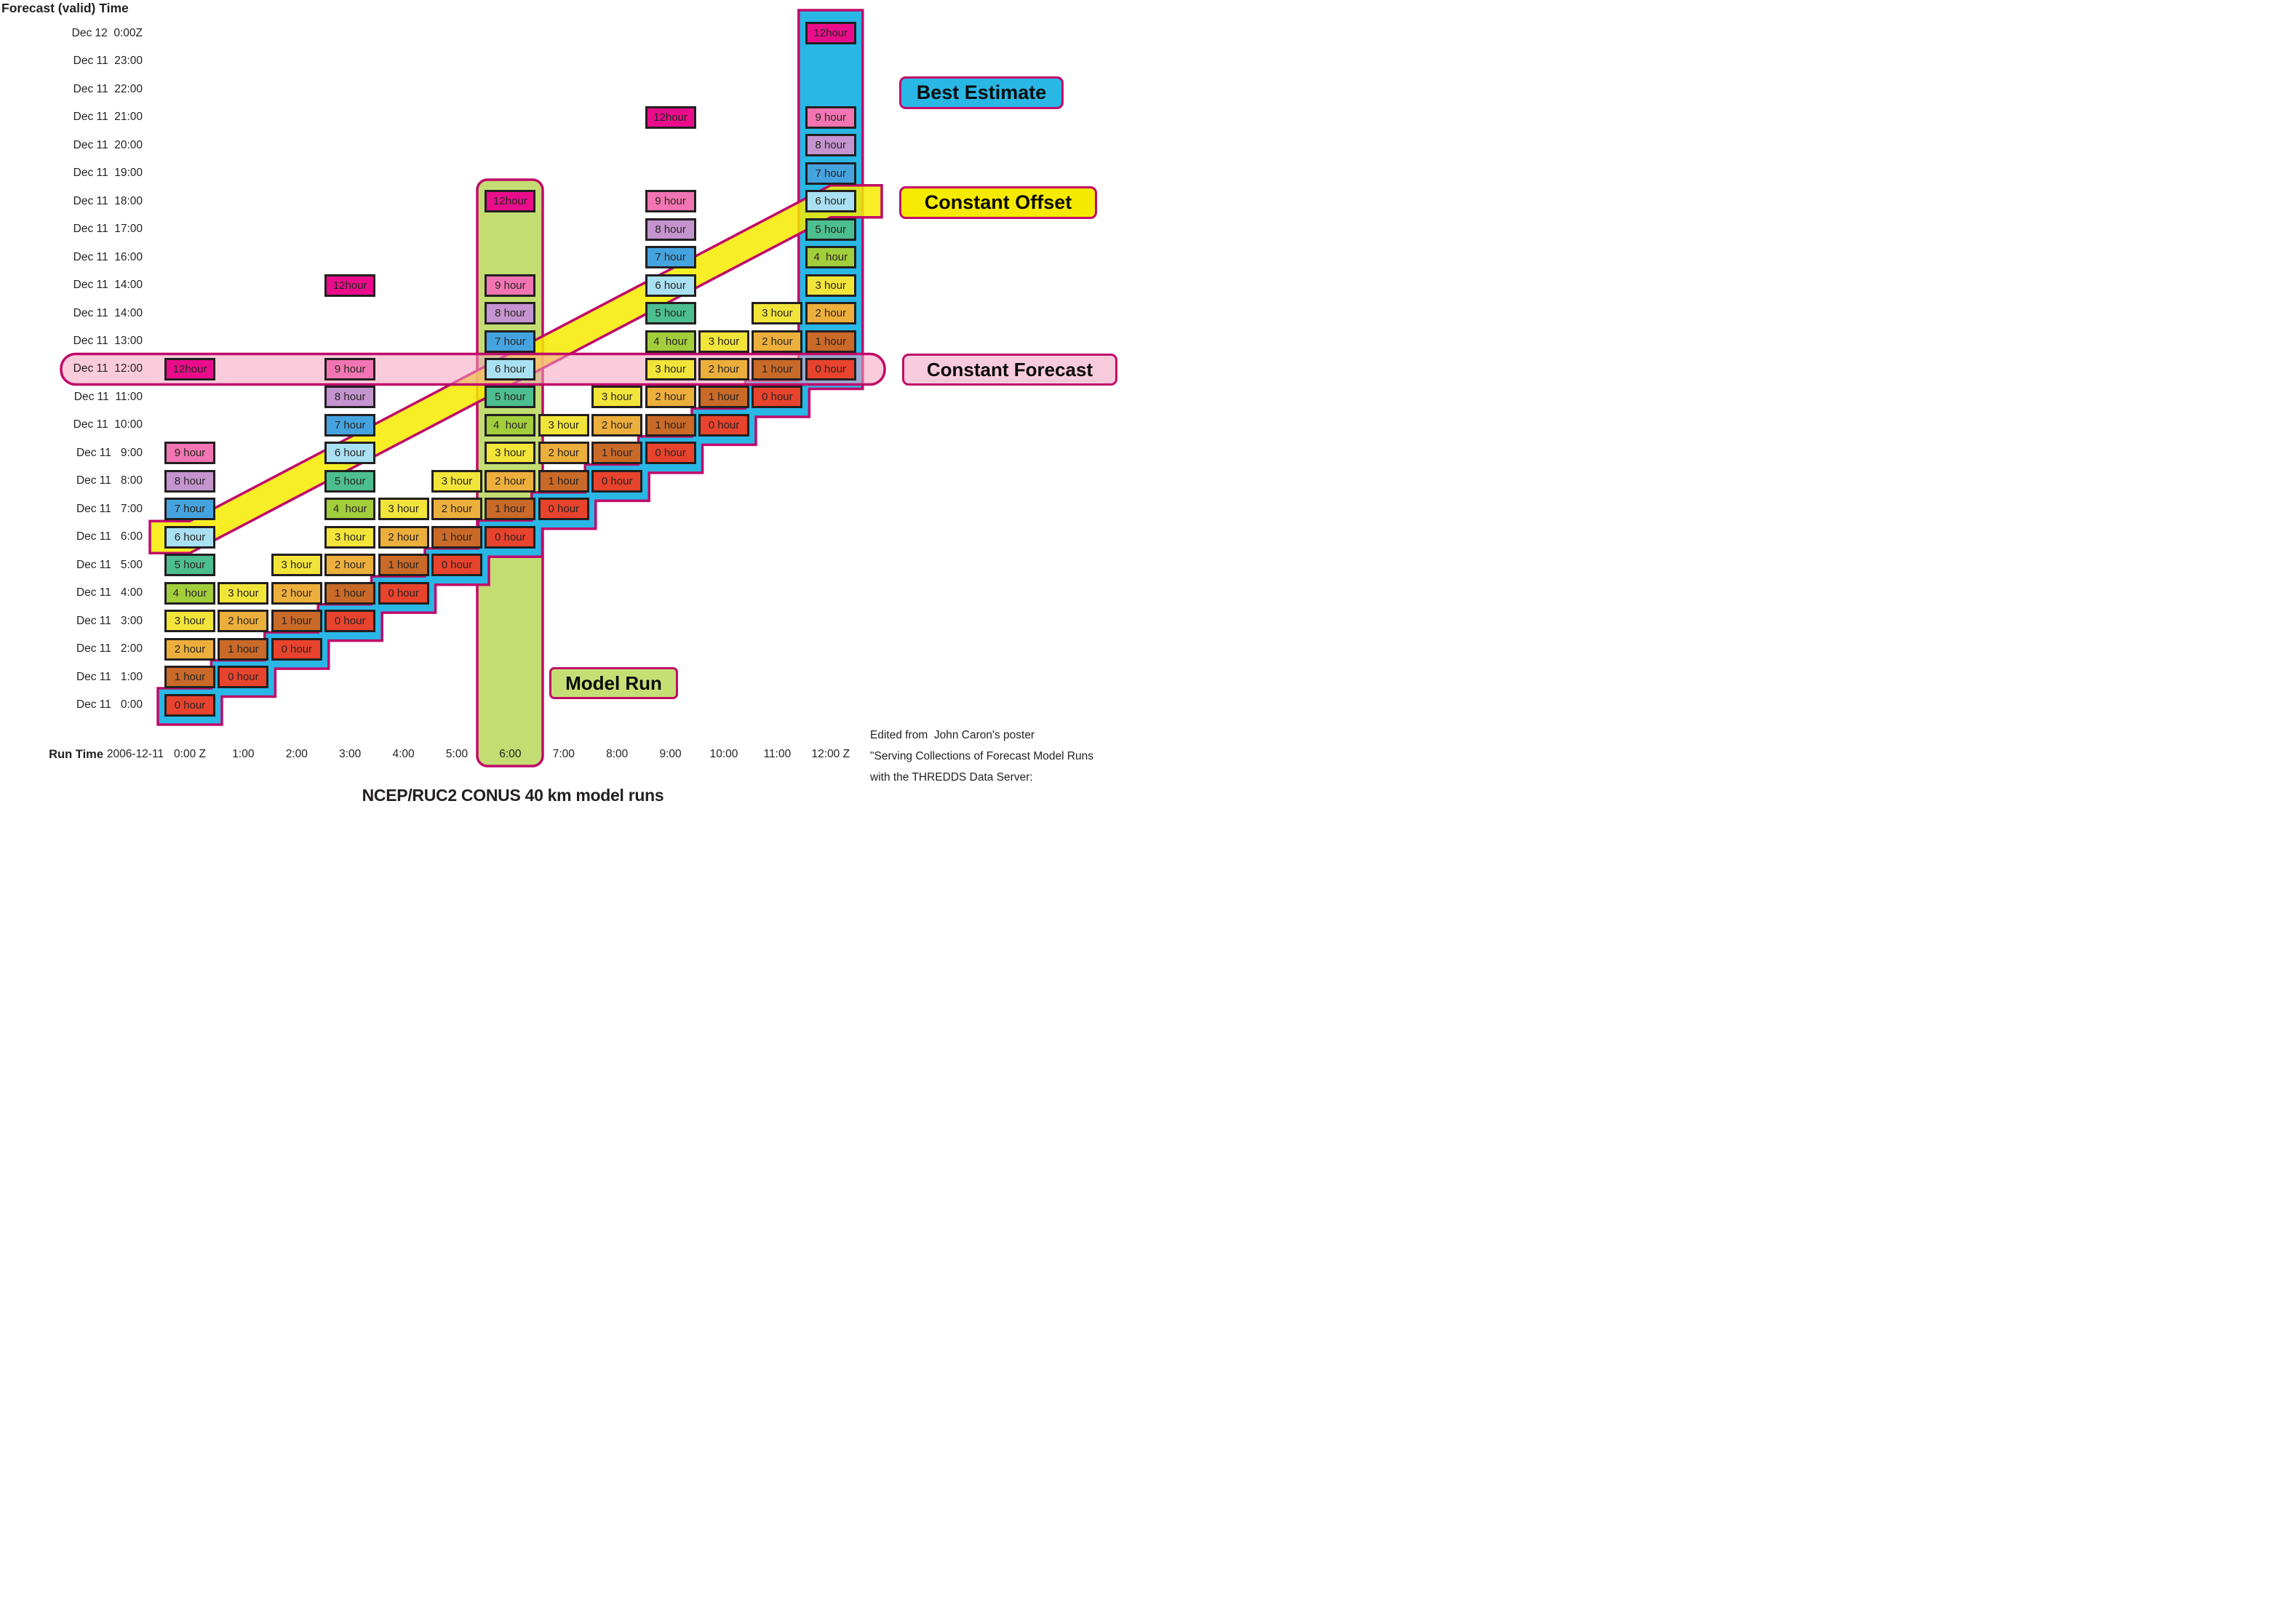 The width and height of the screenshot is (2296, 1618). I want to click on forecast-box-run9-hour3: 3 hour, so click(670, 368).